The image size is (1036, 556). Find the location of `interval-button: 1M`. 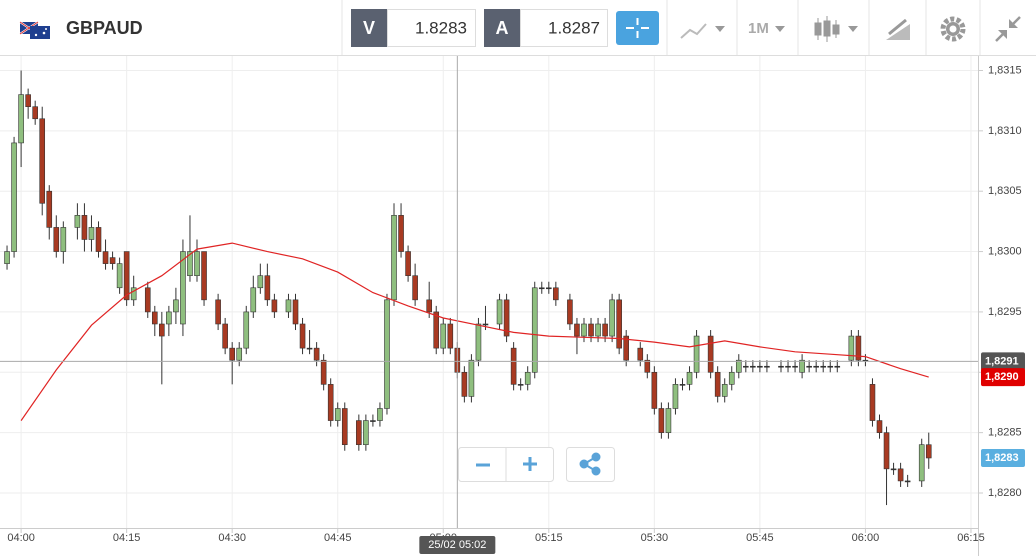

interval-button: 1M is located at coordinates (758, 28).